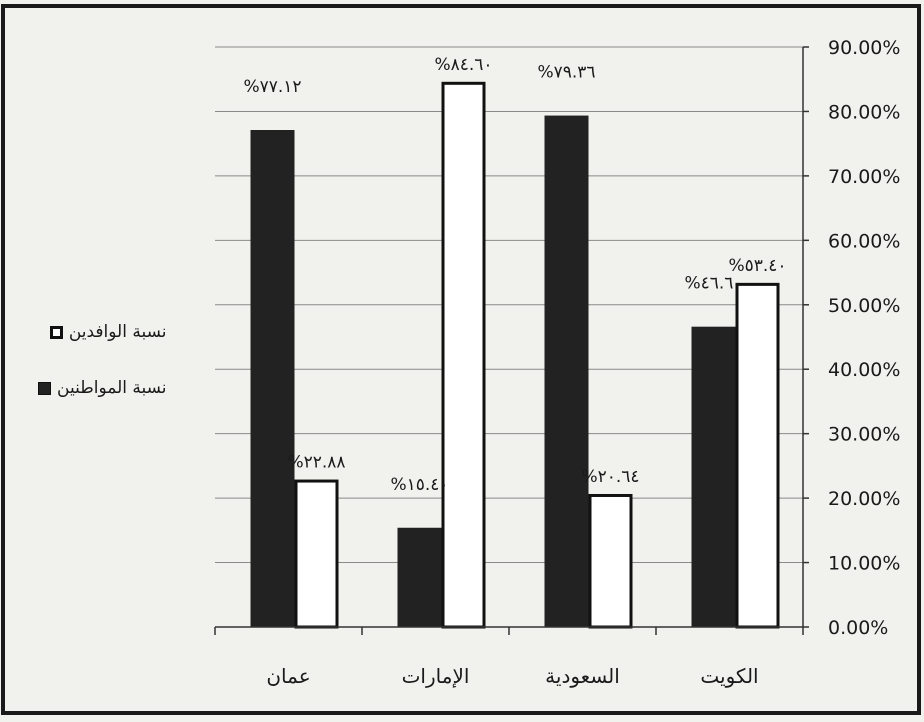 The width and height of the screenshot is (924, 722). Describe the element at coordinates (463, 65) in the screenshot. I see `data-label-expatriates: %٨٤.٦٠` at that location.